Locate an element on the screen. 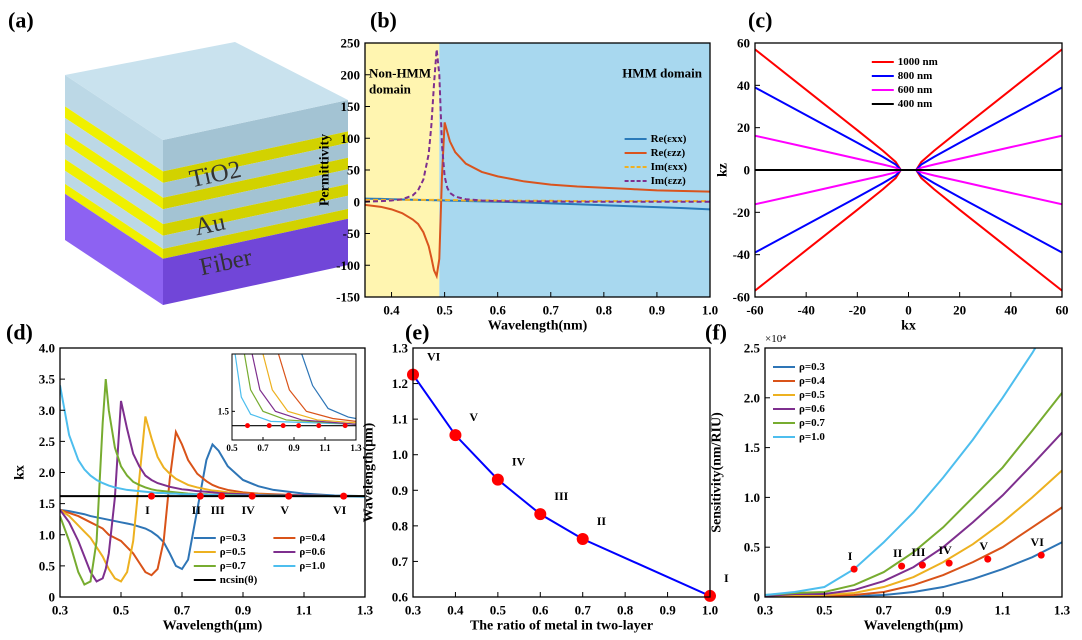 This screenshot has height=640, width=1082. y-tick-label: 2.0 is located at coordinates (47, 472).